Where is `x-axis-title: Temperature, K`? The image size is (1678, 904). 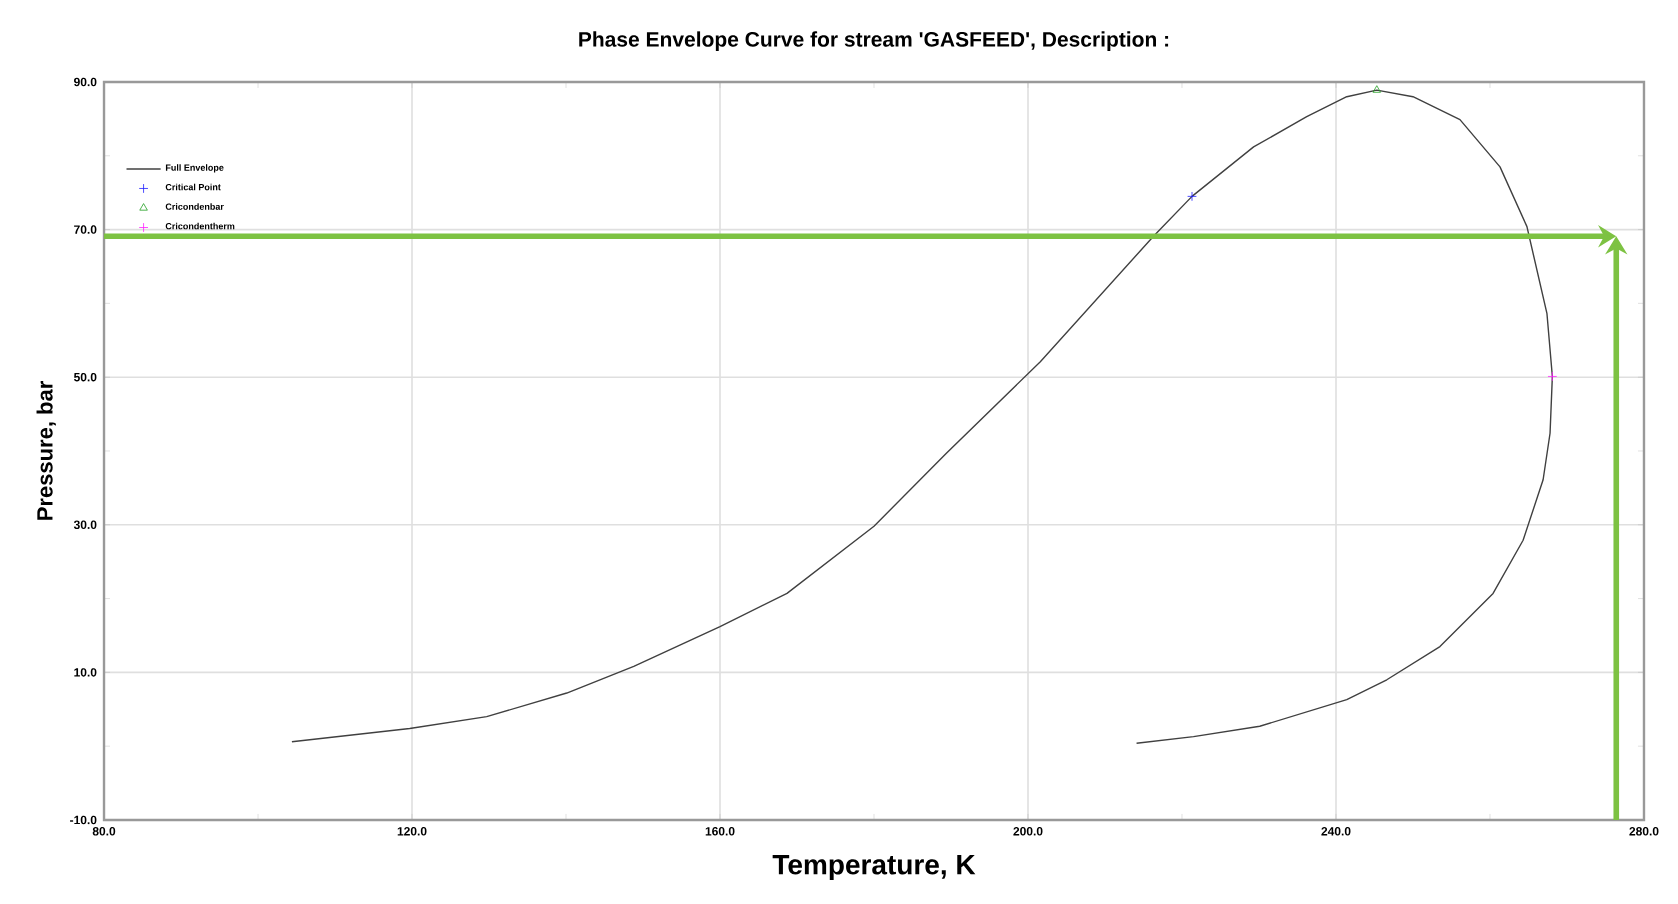 x-axis-title: Temperature, K is located at coordinates (874, 868).